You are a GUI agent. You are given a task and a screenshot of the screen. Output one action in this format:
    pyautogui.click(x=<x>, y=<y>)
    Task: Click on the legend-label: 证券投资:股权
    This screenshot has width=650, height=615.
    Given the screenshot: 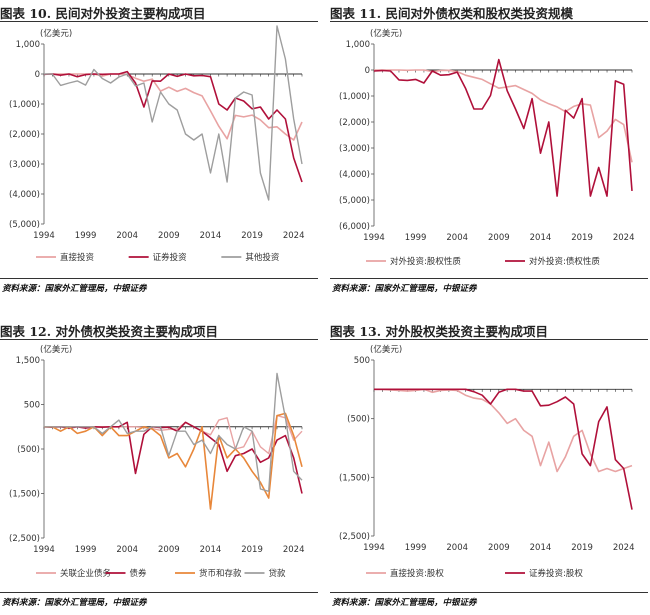 What is the action you would take?
    pyautogui.click(x=556, y=573)
    